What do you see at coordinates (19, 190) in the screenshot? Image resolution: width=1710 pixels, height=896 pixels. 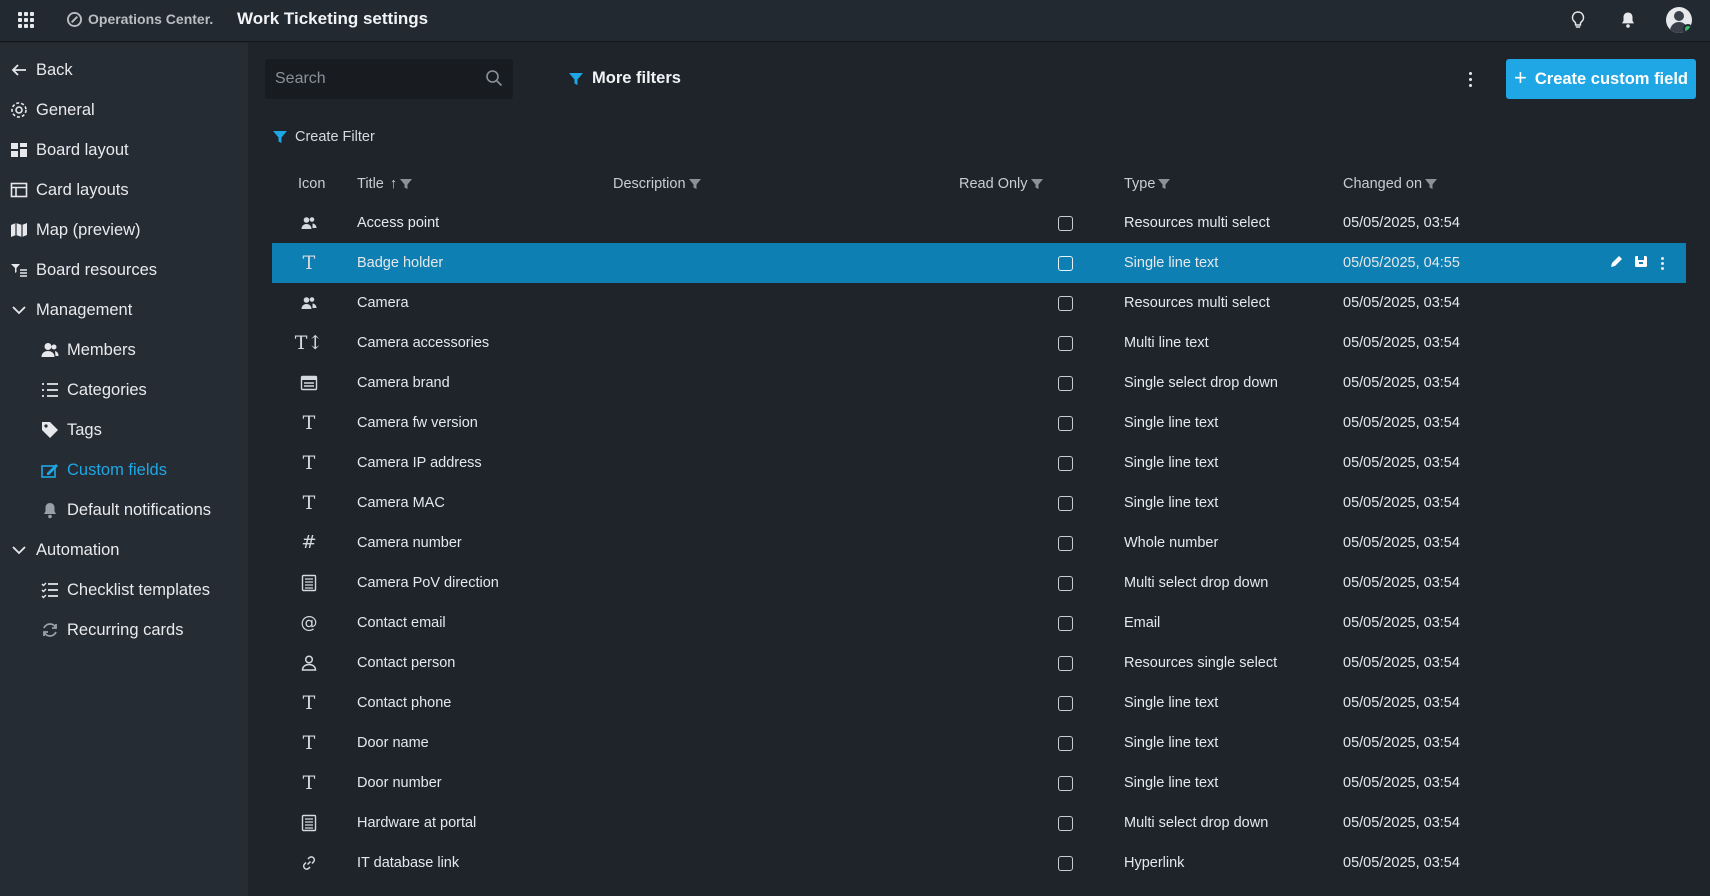 I see `card-layout-icon` at bounding box center [19, 190].